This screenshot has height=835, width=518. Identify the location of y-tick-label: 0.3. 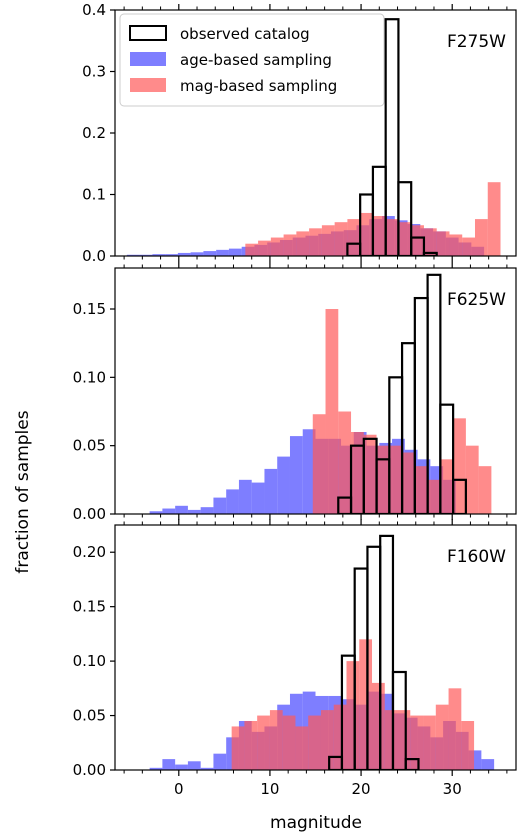
(94, 72).